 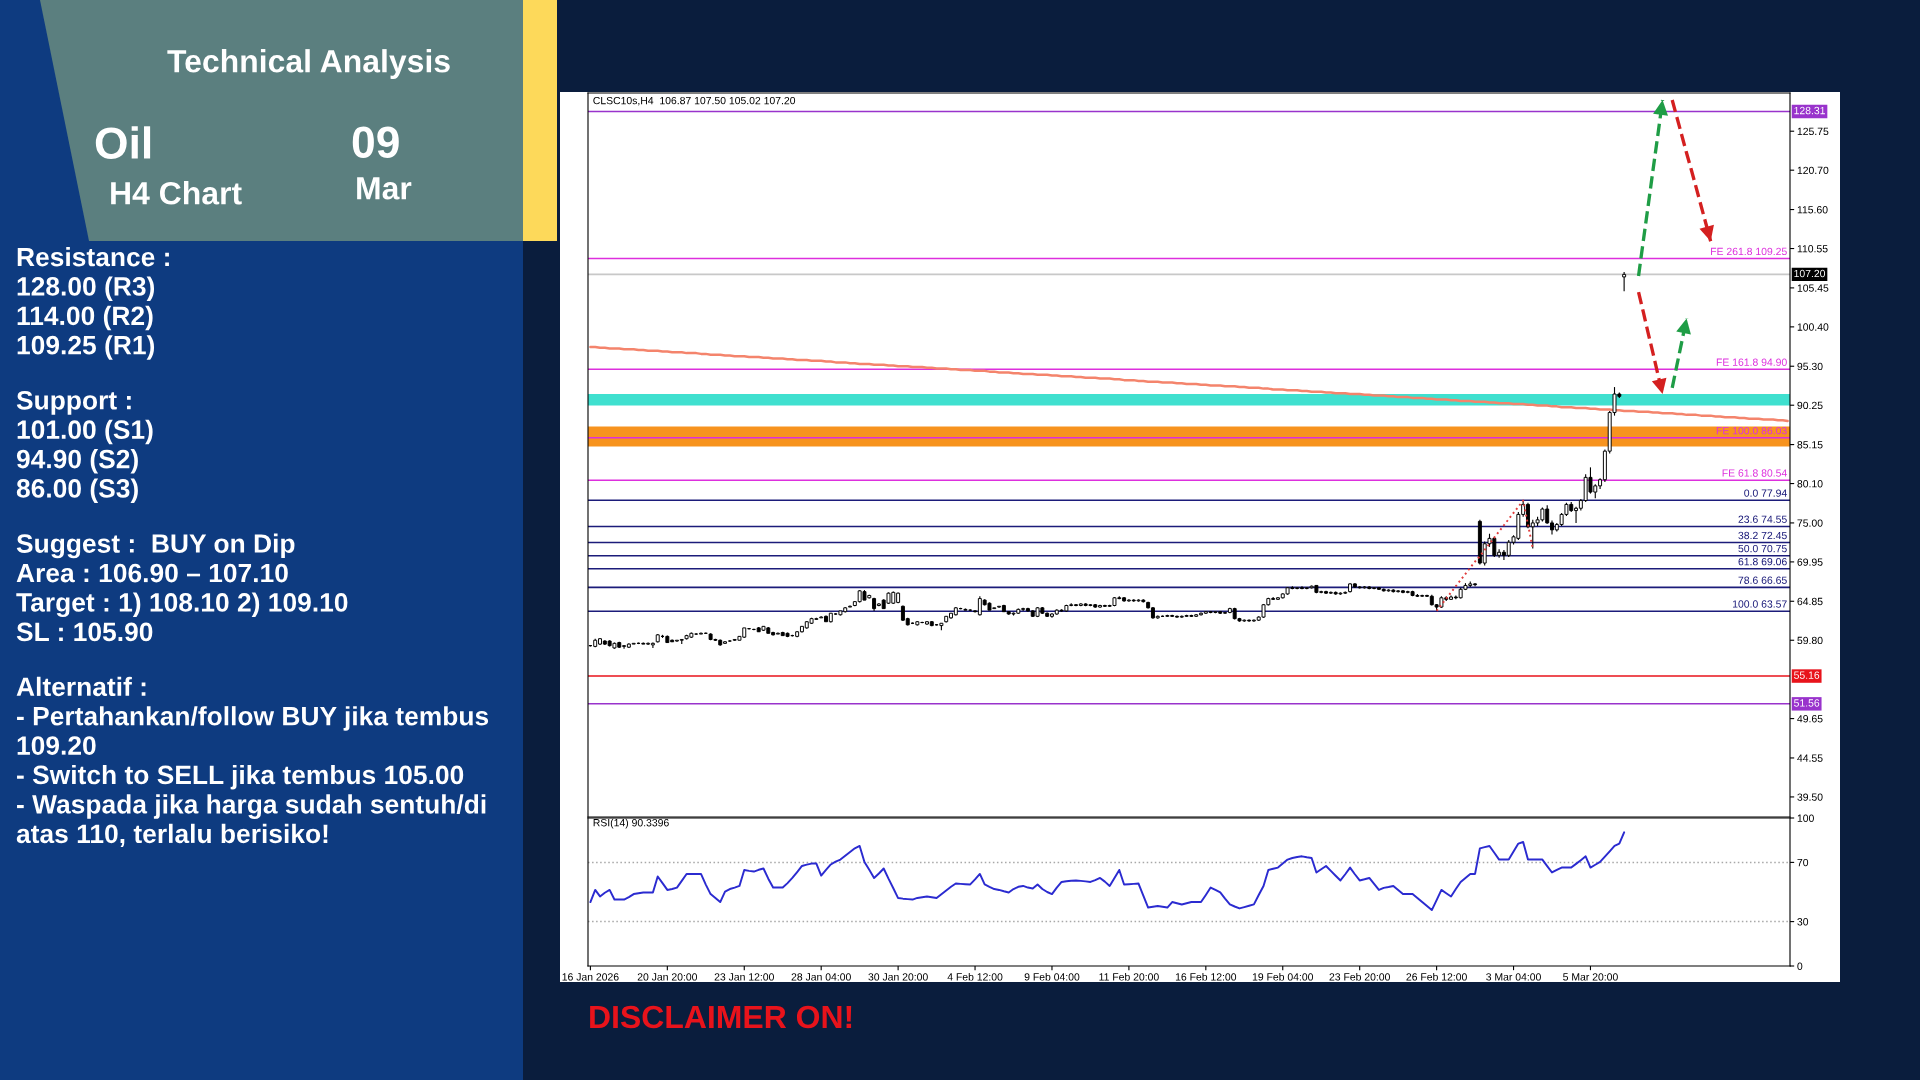 I want to click on text: Technical Analysis, so click(x=308, y=64).